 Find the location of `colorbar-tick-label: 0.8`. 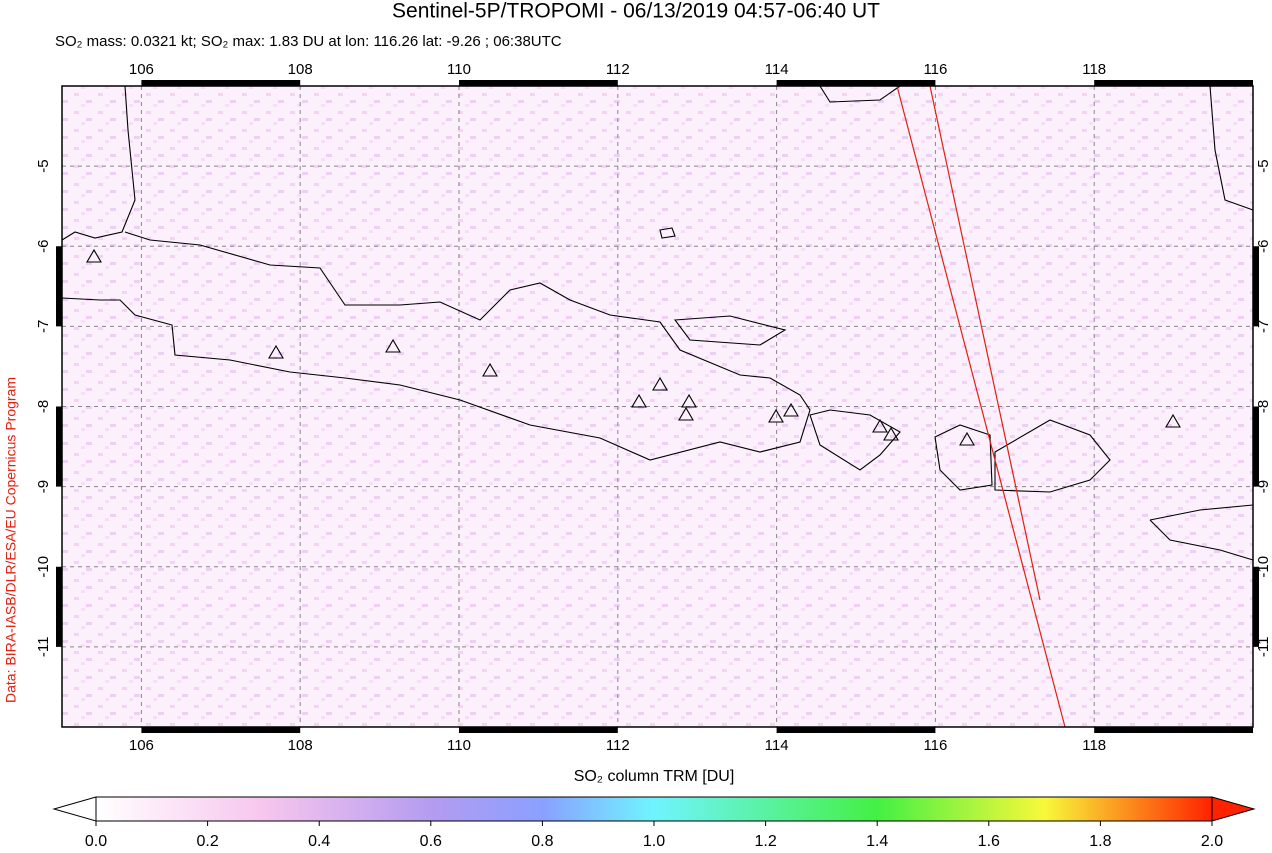

colorbar-tick-label: 0.8 is located at coordinates (542, 841).